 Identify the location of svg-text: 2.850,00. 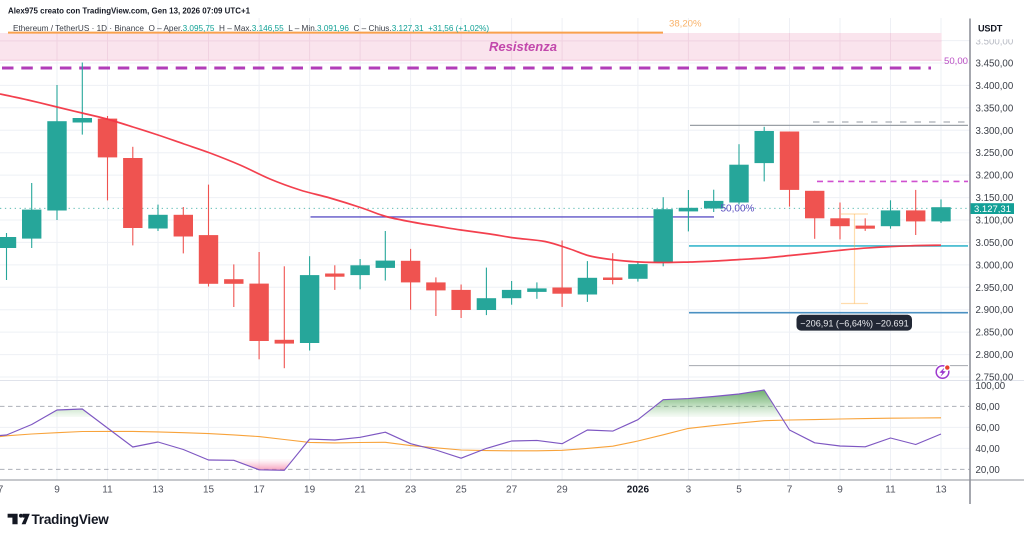
(995, 333).